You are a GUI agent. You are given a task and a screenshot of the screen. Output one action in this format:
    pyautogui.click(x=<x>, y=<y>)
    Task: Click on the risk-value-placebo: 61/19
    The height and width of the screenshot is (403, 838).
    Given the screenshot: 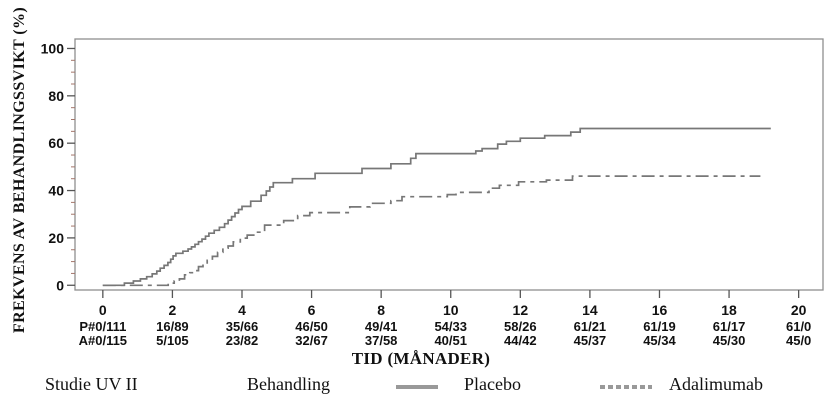 What is the action you would take?
    pyautogui.click(x=659, y=326)
    